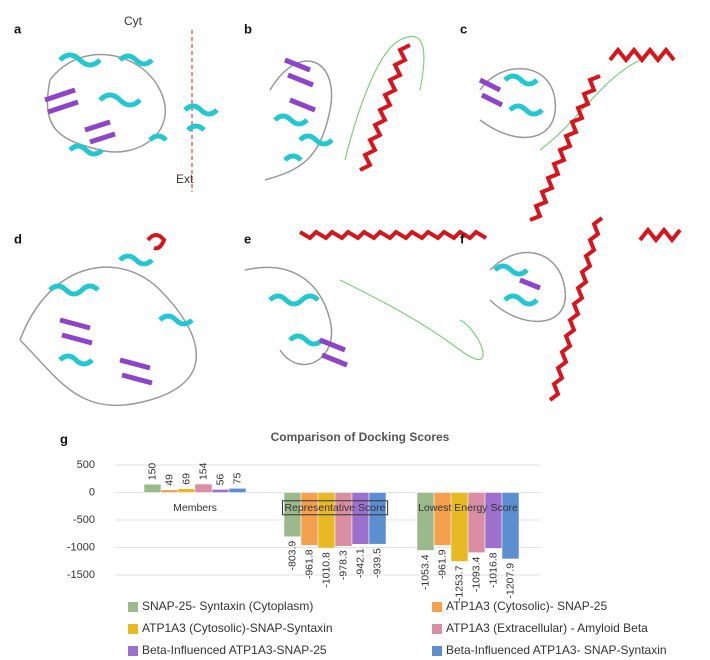  Describe the element at coordinates (326, 570) in the screenshot. I see `data-label: -1010.8` at that location.